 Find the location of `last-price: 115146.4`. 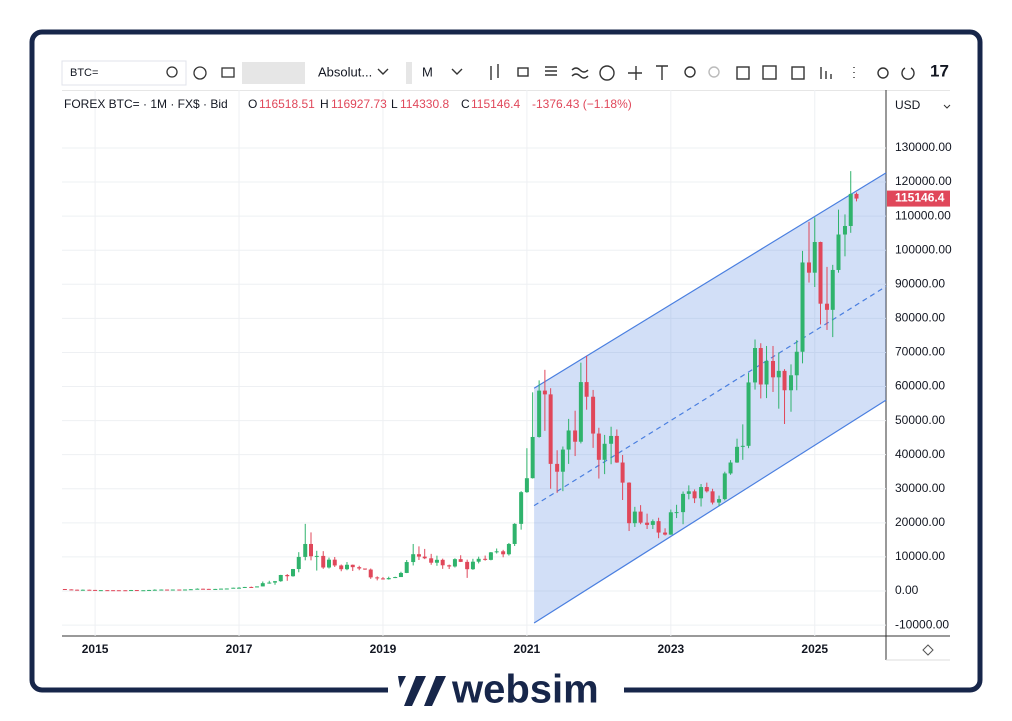

last-price: 115146.4 is located at coordinates (920, 198).